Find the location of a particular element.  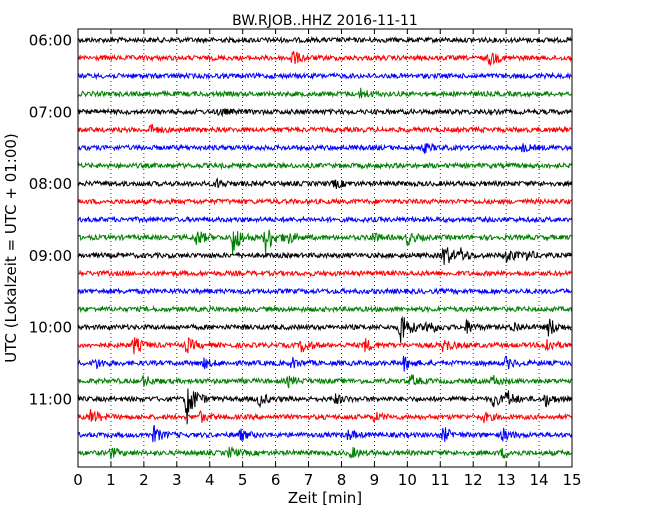

x-tick-label: 13 is located at coordinates (506, 480).